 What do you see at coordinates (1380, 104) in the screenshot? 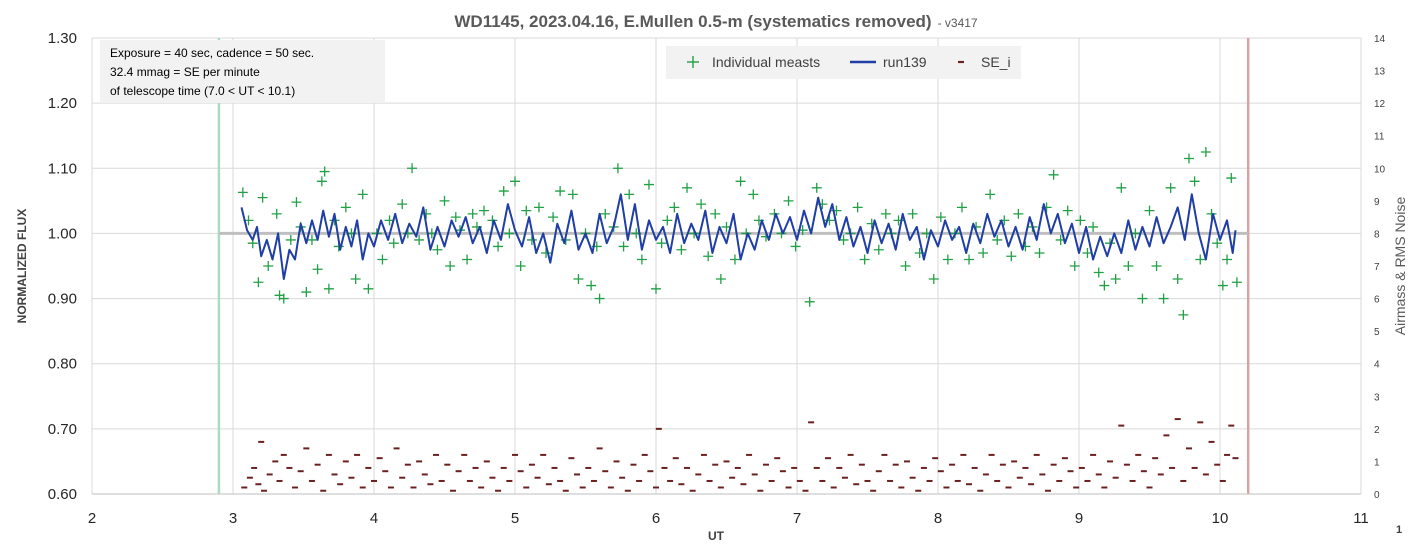
I see `y2-tick-label: 12` at bounding box center [1380, 104].